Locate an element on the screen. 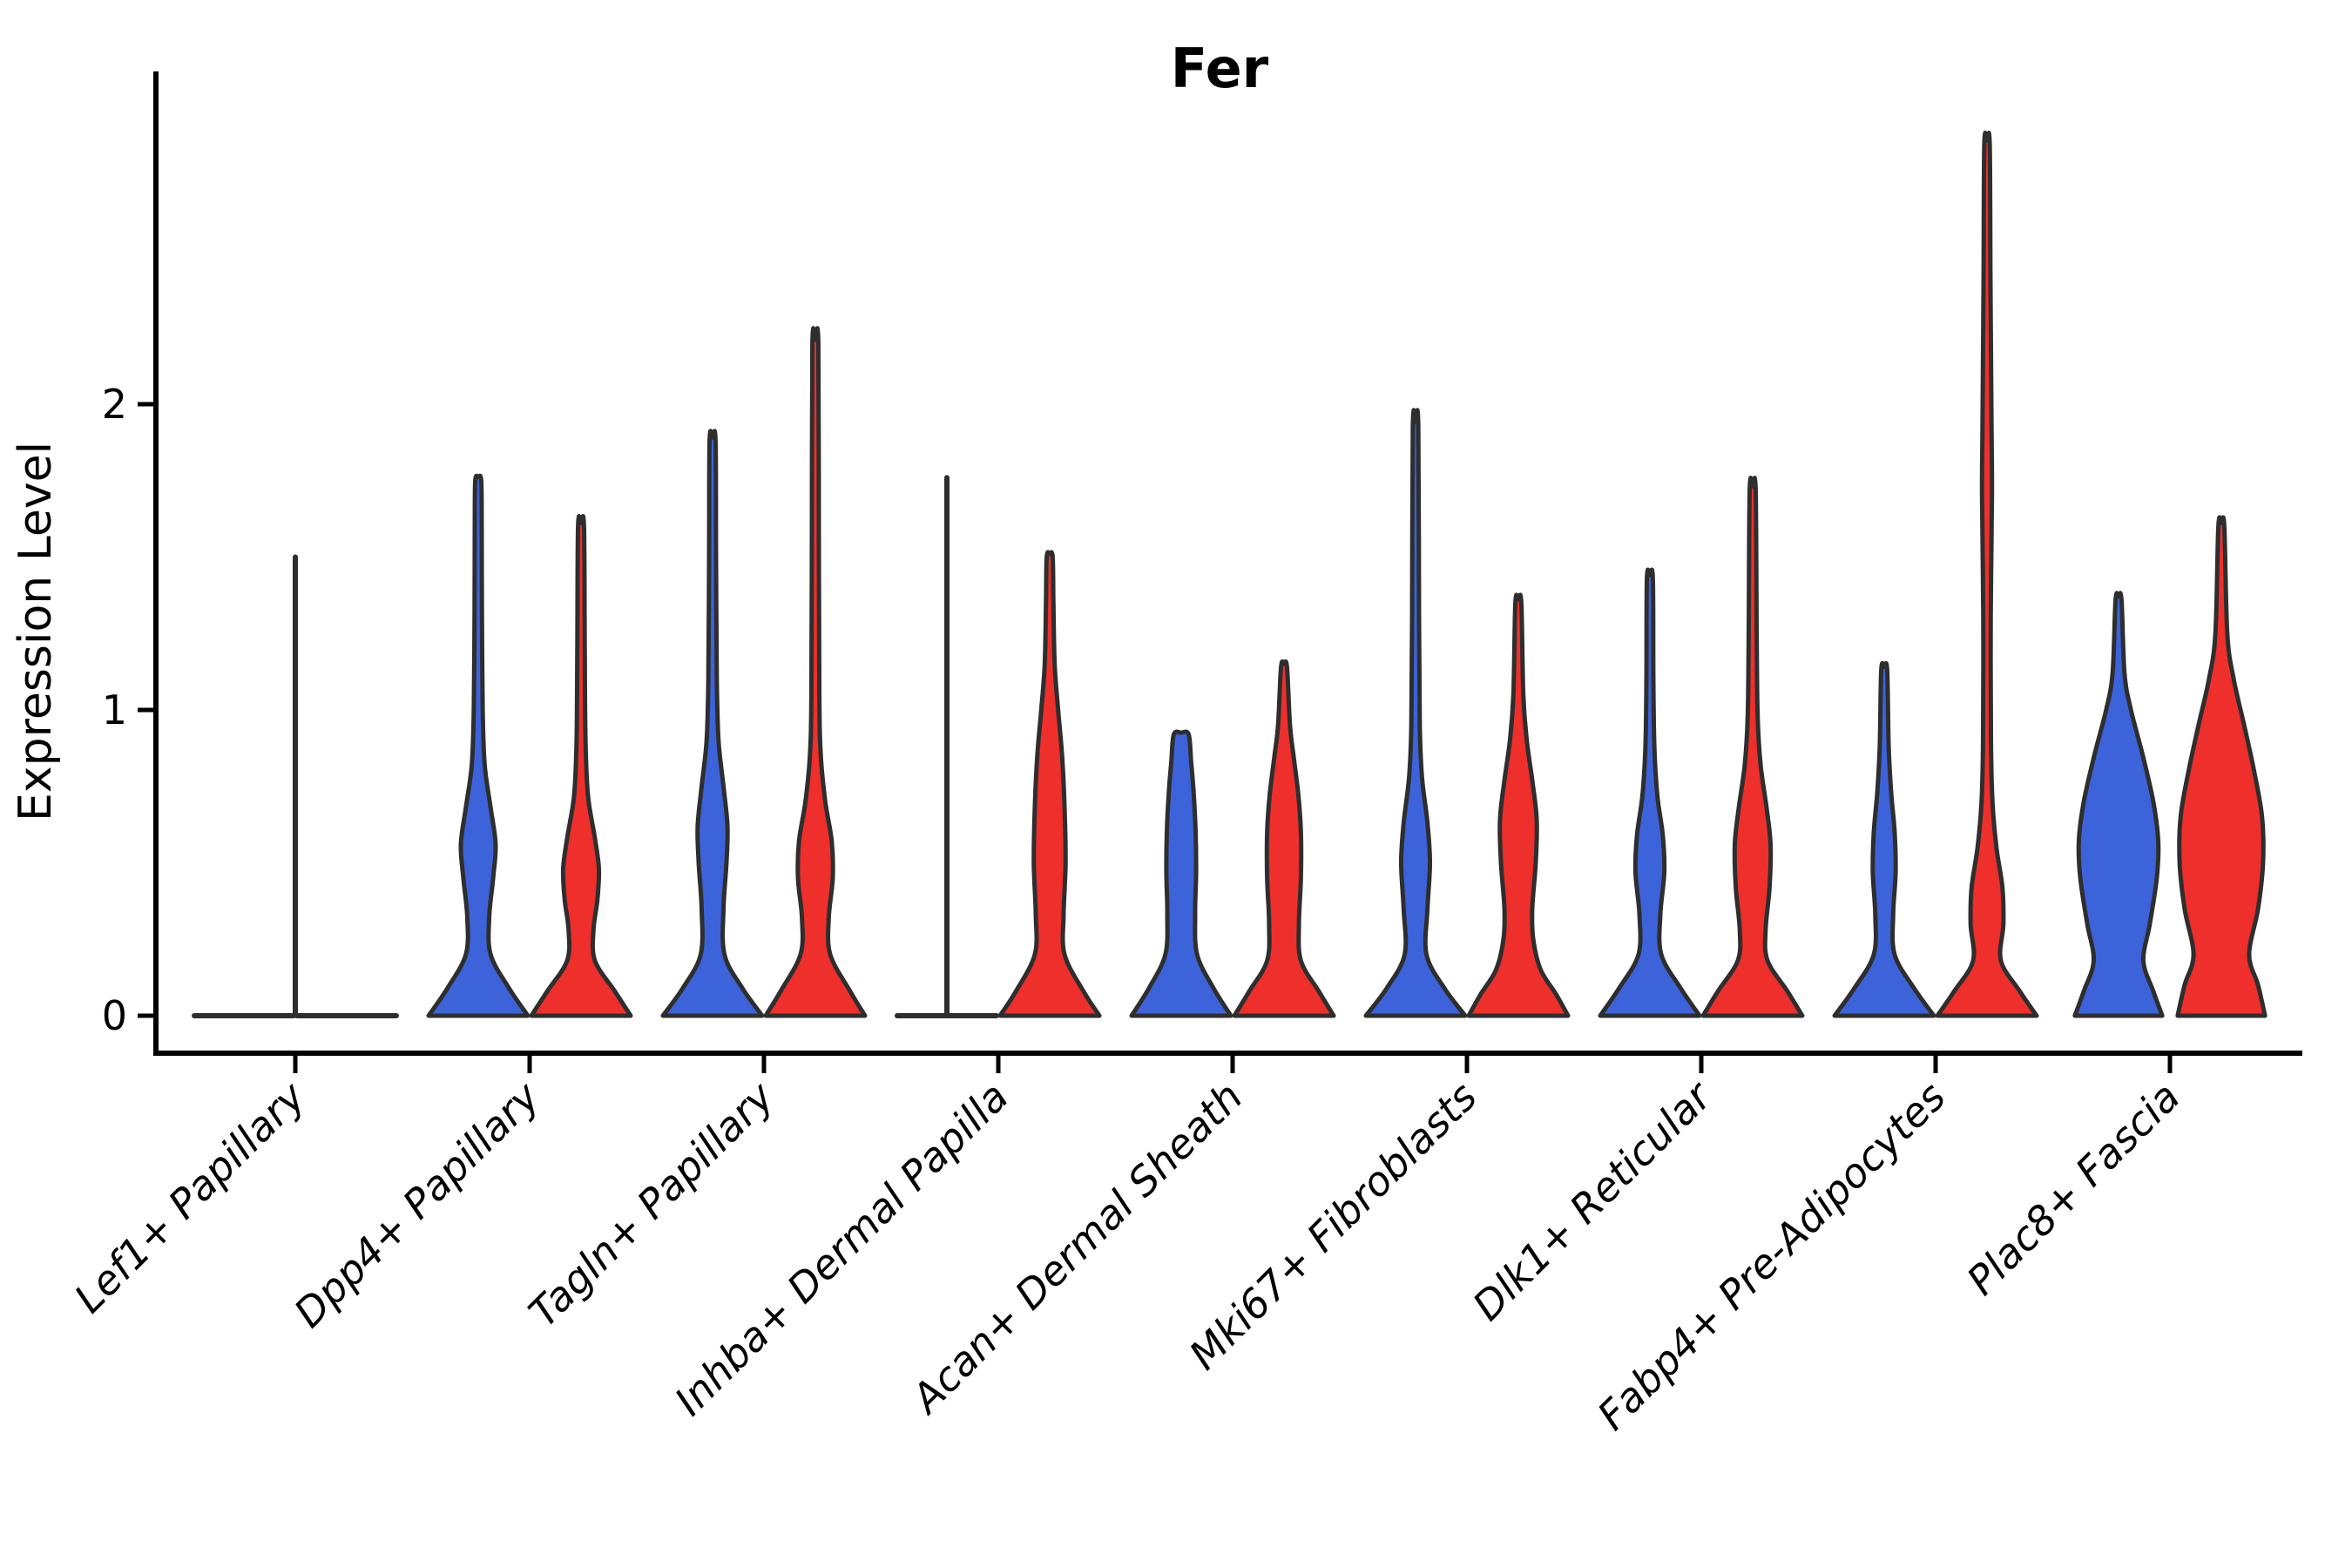 The image size is (2352, 1568). violin-inhba-dermal-papilla-red is located at coordinates (1049, 784).